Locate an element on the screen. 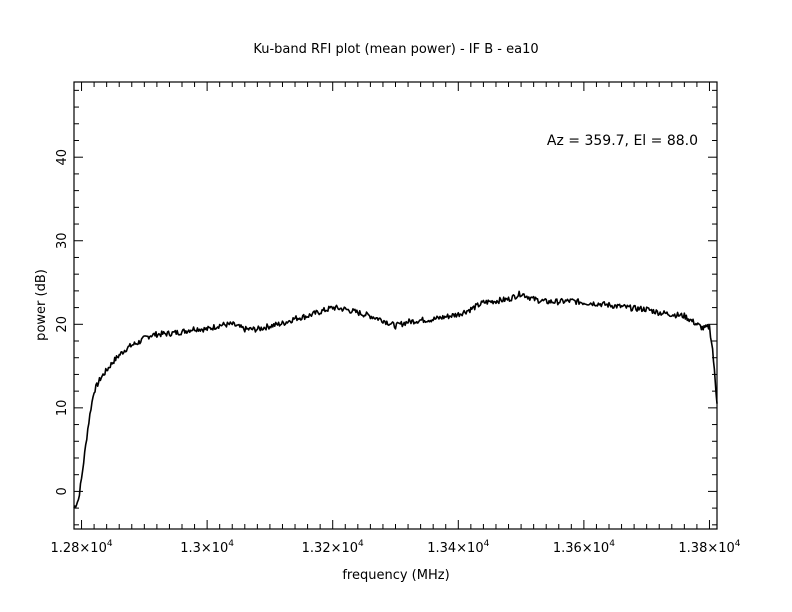 The width and height of the screenshot is (792, 612). y-tick-label: 0 is located at coordinates (62, 491).